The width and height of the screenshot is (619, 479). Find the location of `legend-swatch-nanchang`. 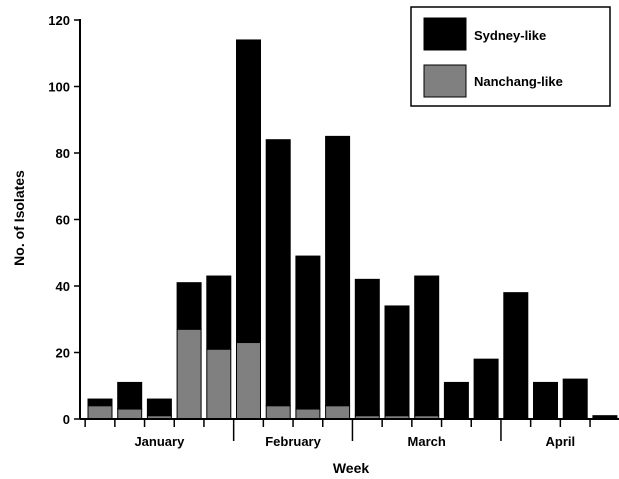

legend-swatch-nanchang is located at coordinates (445, 81).